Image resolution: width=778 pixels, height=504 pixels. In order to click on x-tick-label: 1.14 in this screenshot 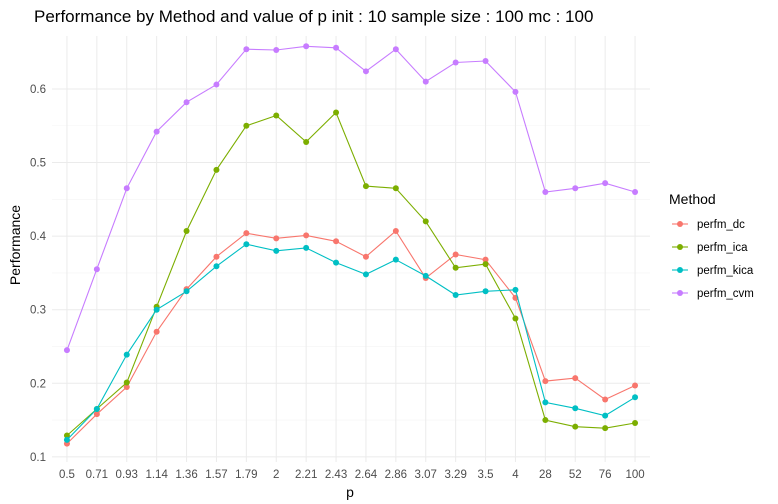, I will do `click(156, 475)`.